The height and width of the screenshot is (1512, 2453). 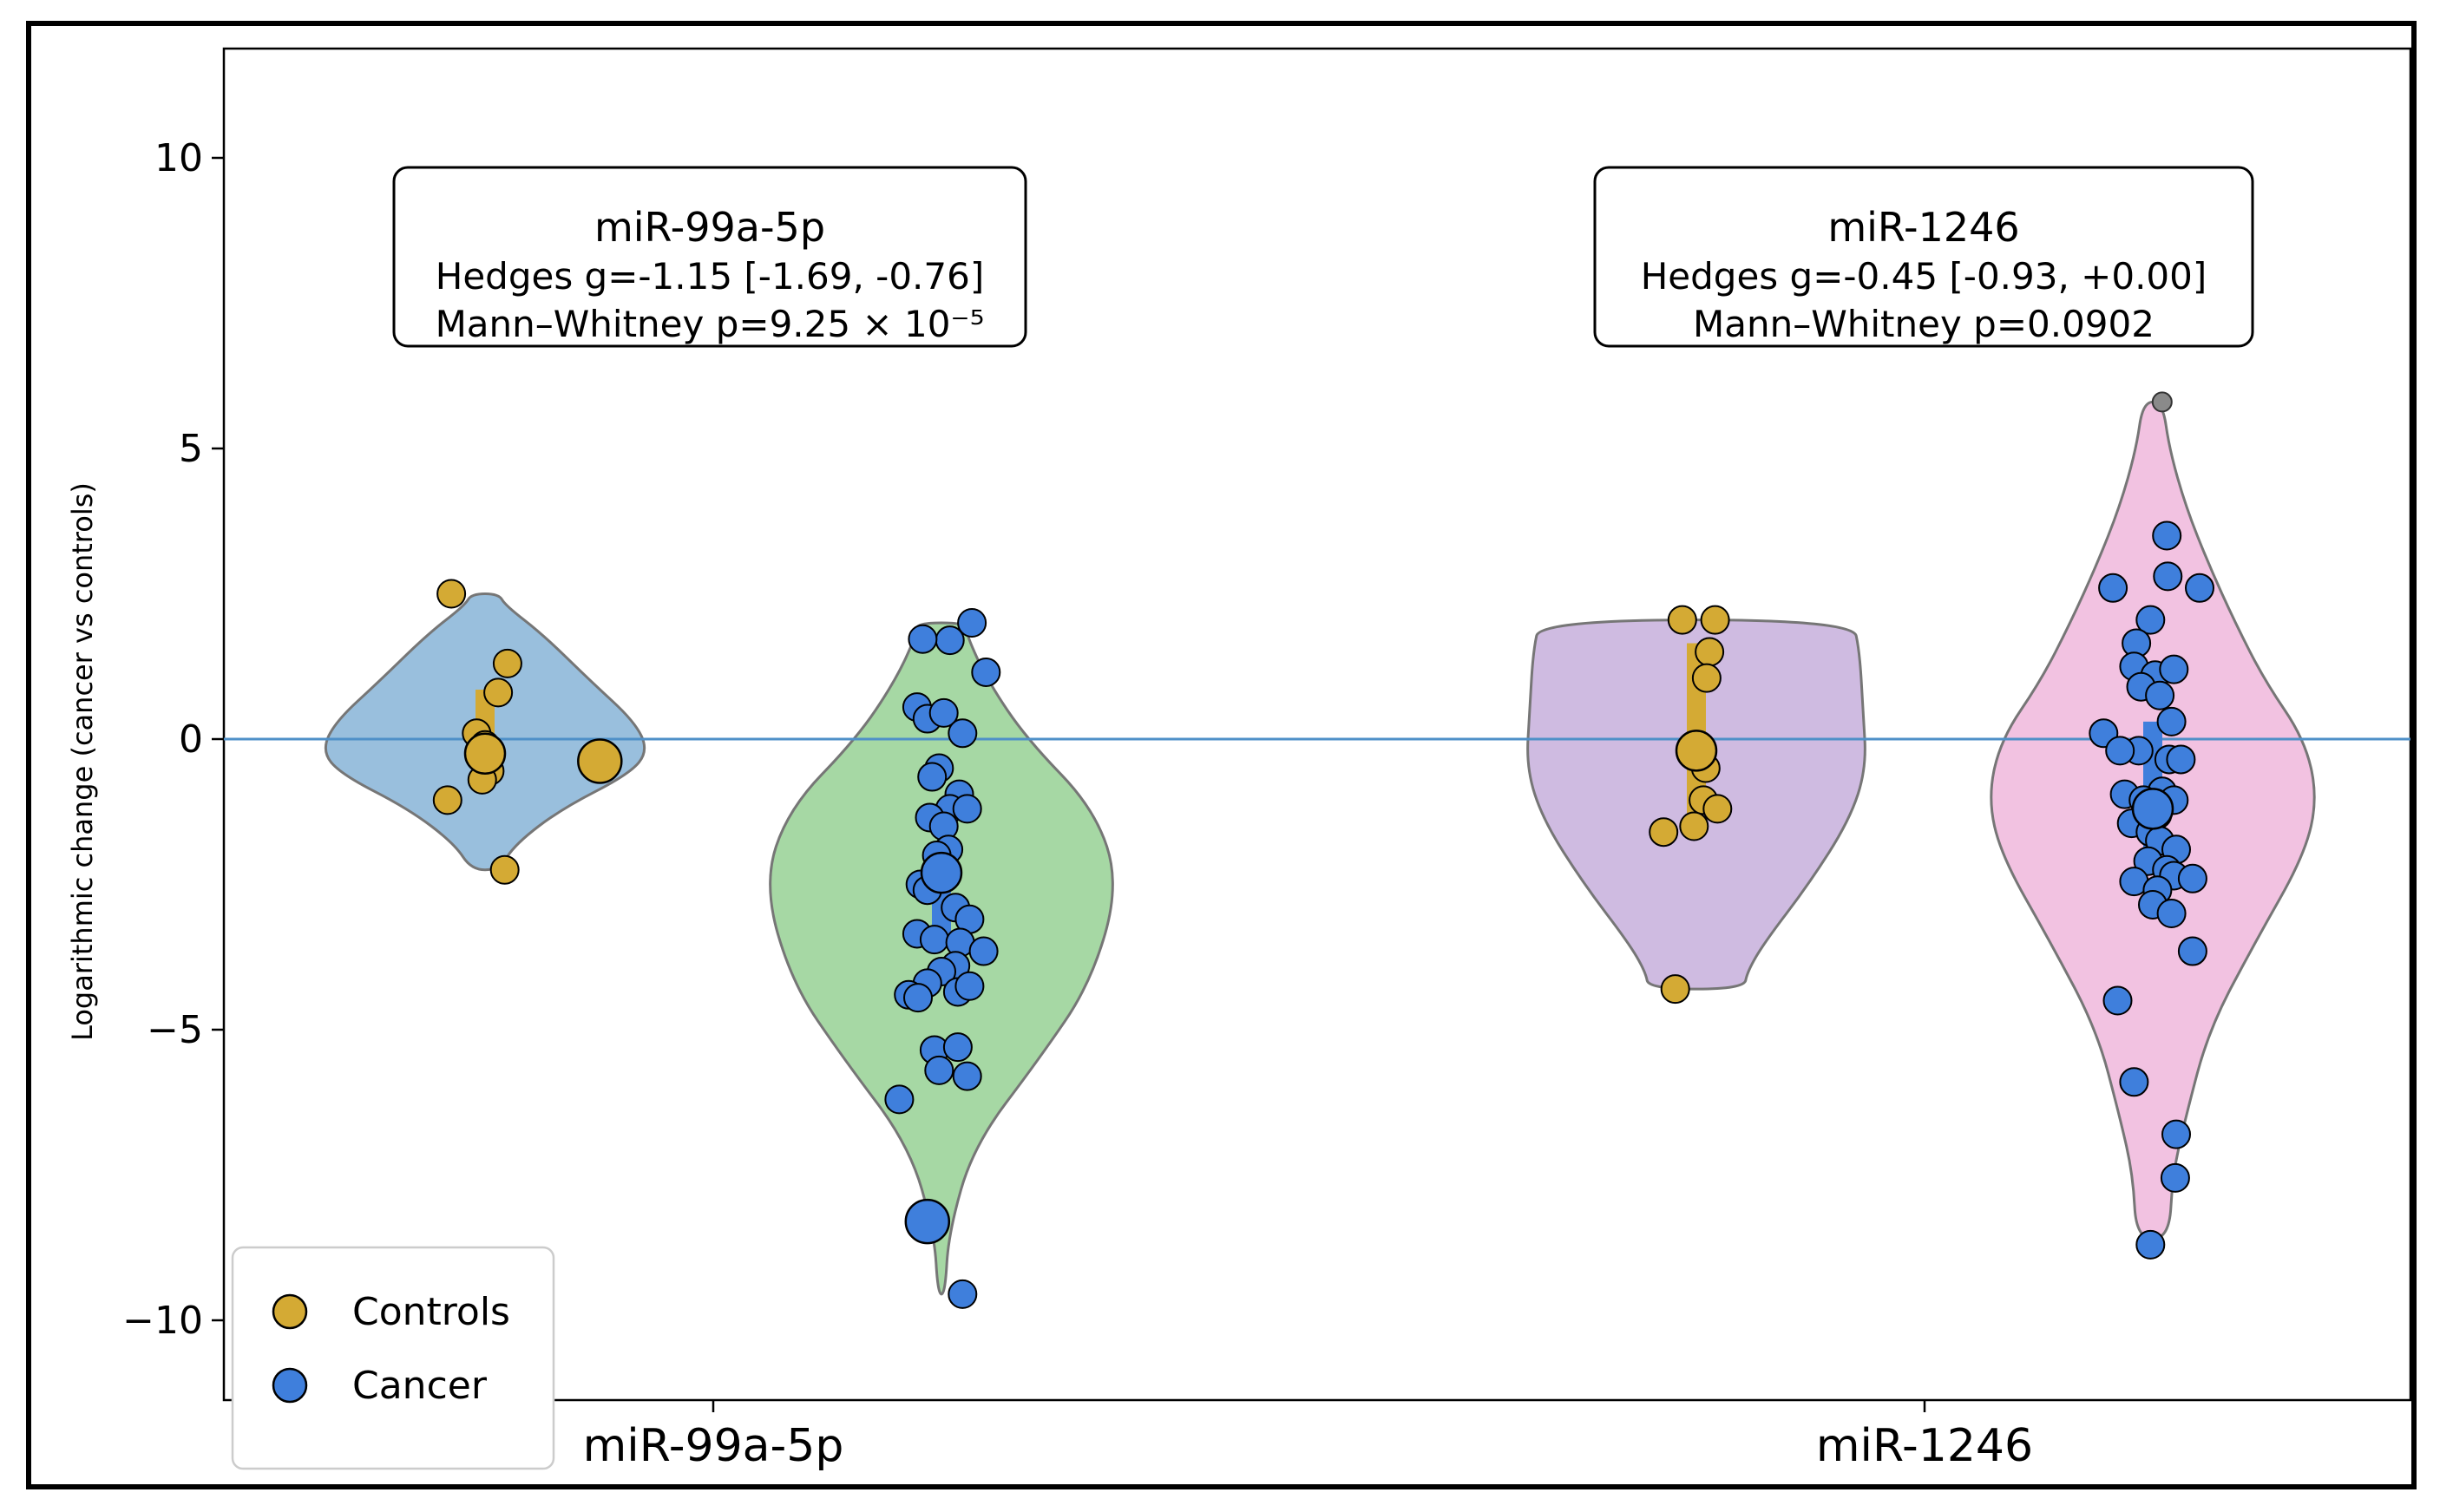 What do you see at coordinates (431, 1312) in the screenshot?
I see `legend-label-controls: Controls` at bounding box center [431, 1312].